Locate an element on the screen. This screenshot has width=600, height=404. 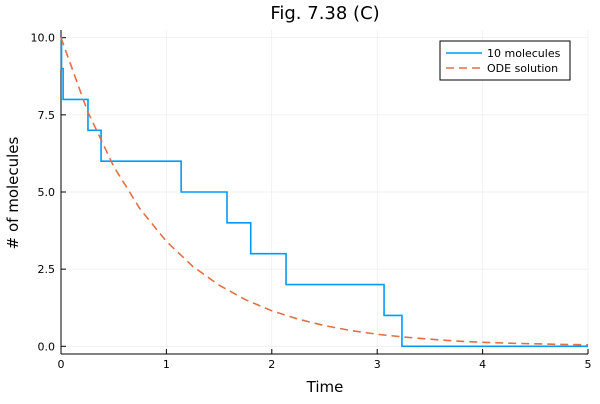
x-tick-label: 5 is located at coordinates (588, 364).